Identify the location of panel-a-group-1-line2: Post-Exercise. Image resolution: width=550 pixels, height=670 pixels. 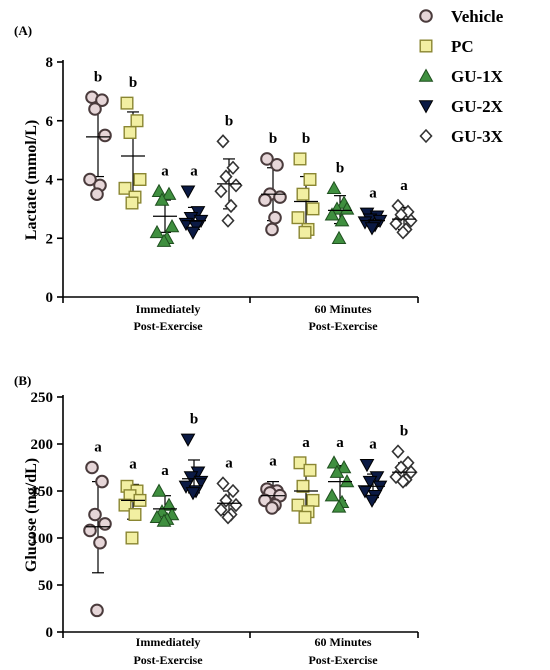
(168, 326).